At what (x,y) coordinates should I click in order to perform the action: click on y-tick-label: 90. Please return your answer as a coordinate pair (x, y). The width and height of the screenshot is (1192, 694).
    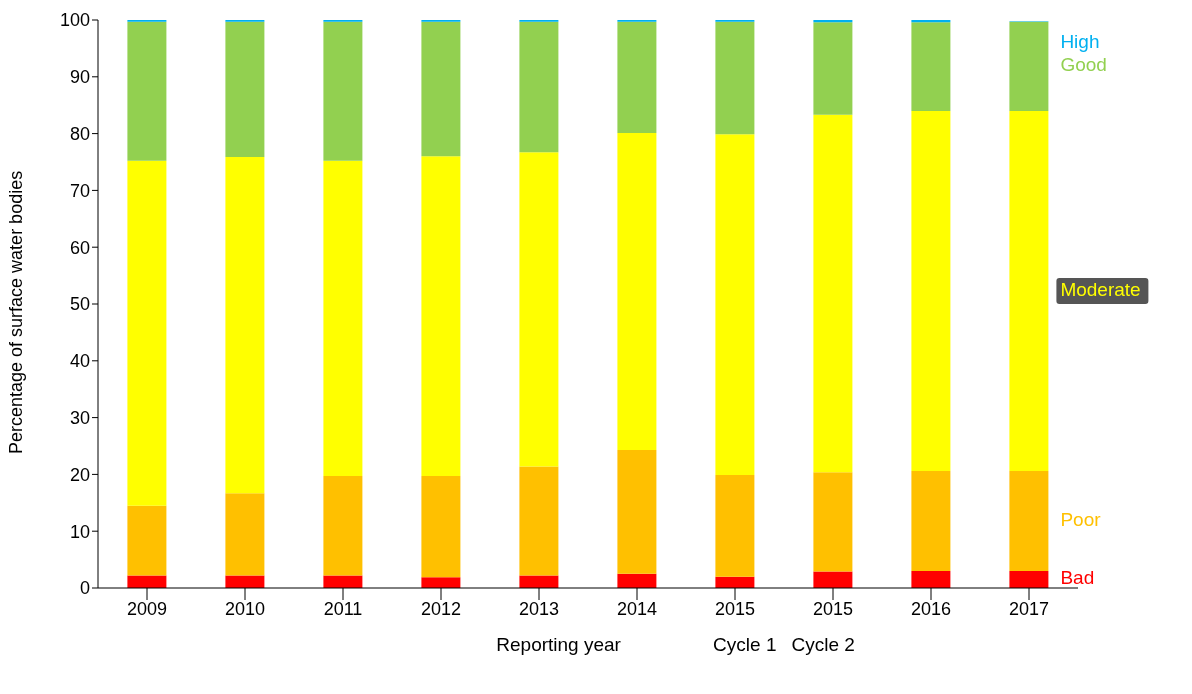
    Looking at the image, I should click on (79, 77).